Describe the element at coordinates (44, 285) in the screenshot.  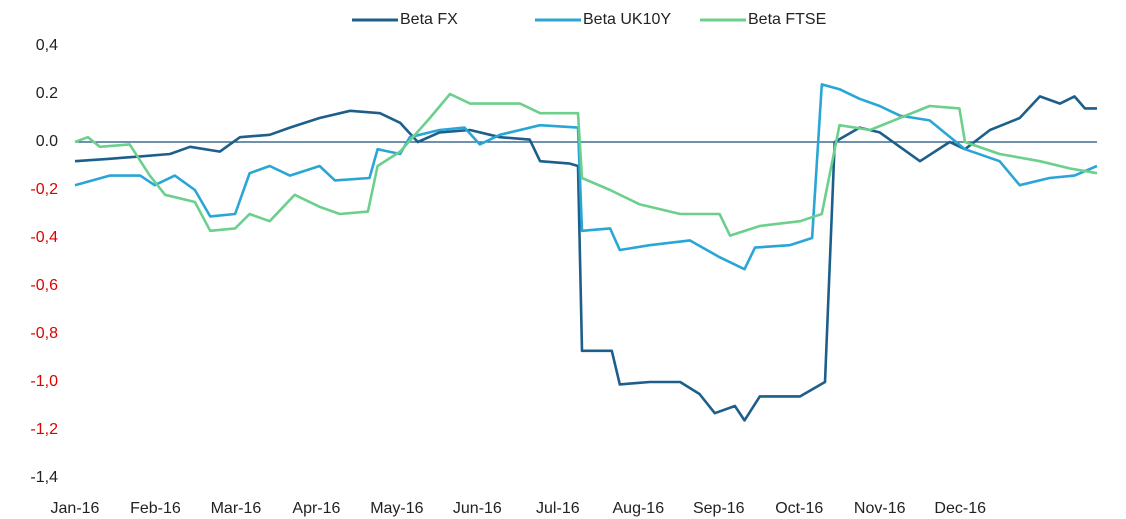
I see `y-tick-label: -0,6` at that location.